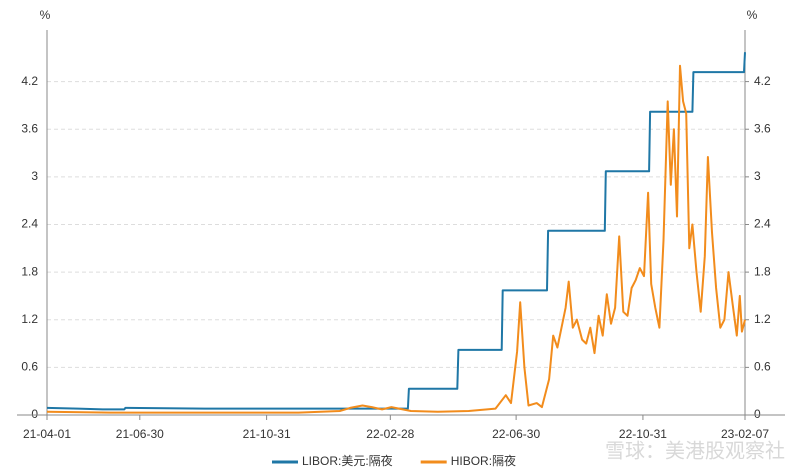 Image resolution: width=800 pixels, height=476 pixels. Describe the element at coordinates (762, 224) in the screenshot. I see `y2-tick-label: 2.4` at that location.